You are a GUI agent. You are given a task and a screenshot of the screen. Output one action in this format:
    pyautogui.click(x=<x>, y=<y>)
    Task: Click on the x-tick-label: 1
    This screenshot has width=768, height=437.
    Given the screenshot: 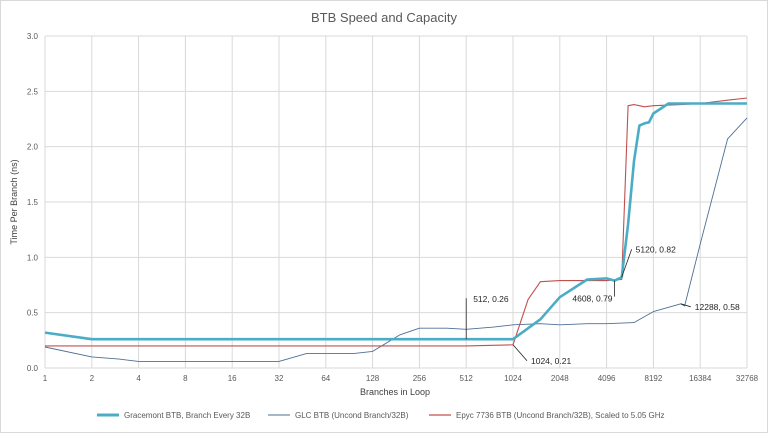 What is the action you would take?
    pyautogui.click(x=45, y=378)
    